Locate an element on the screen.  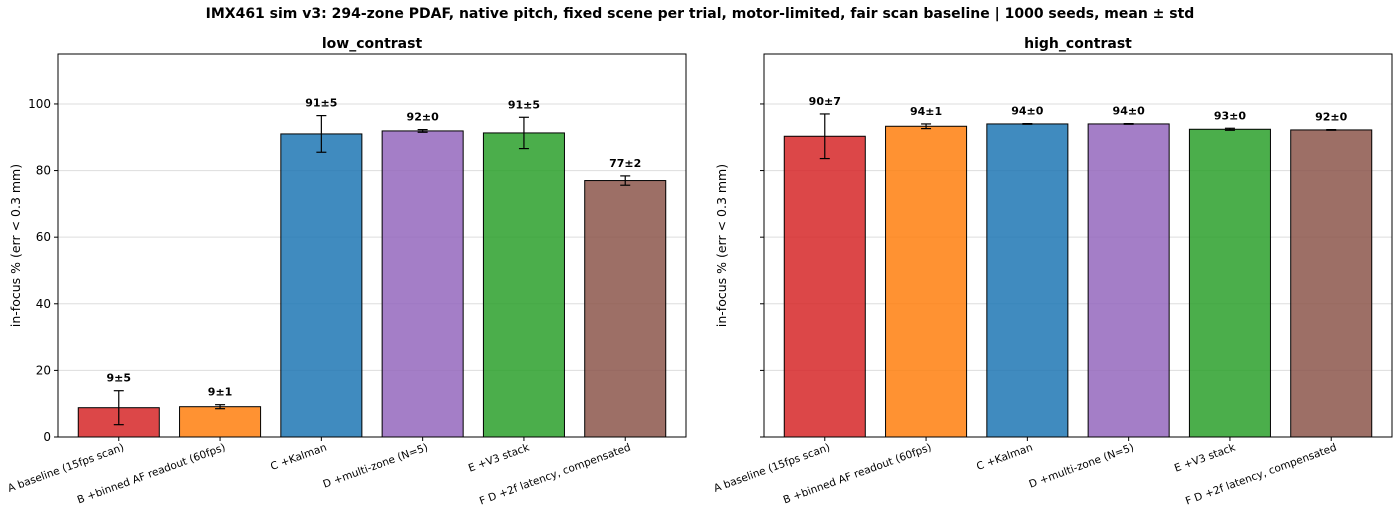
y-tick-label: 0 is located at coordinates (47, 437).